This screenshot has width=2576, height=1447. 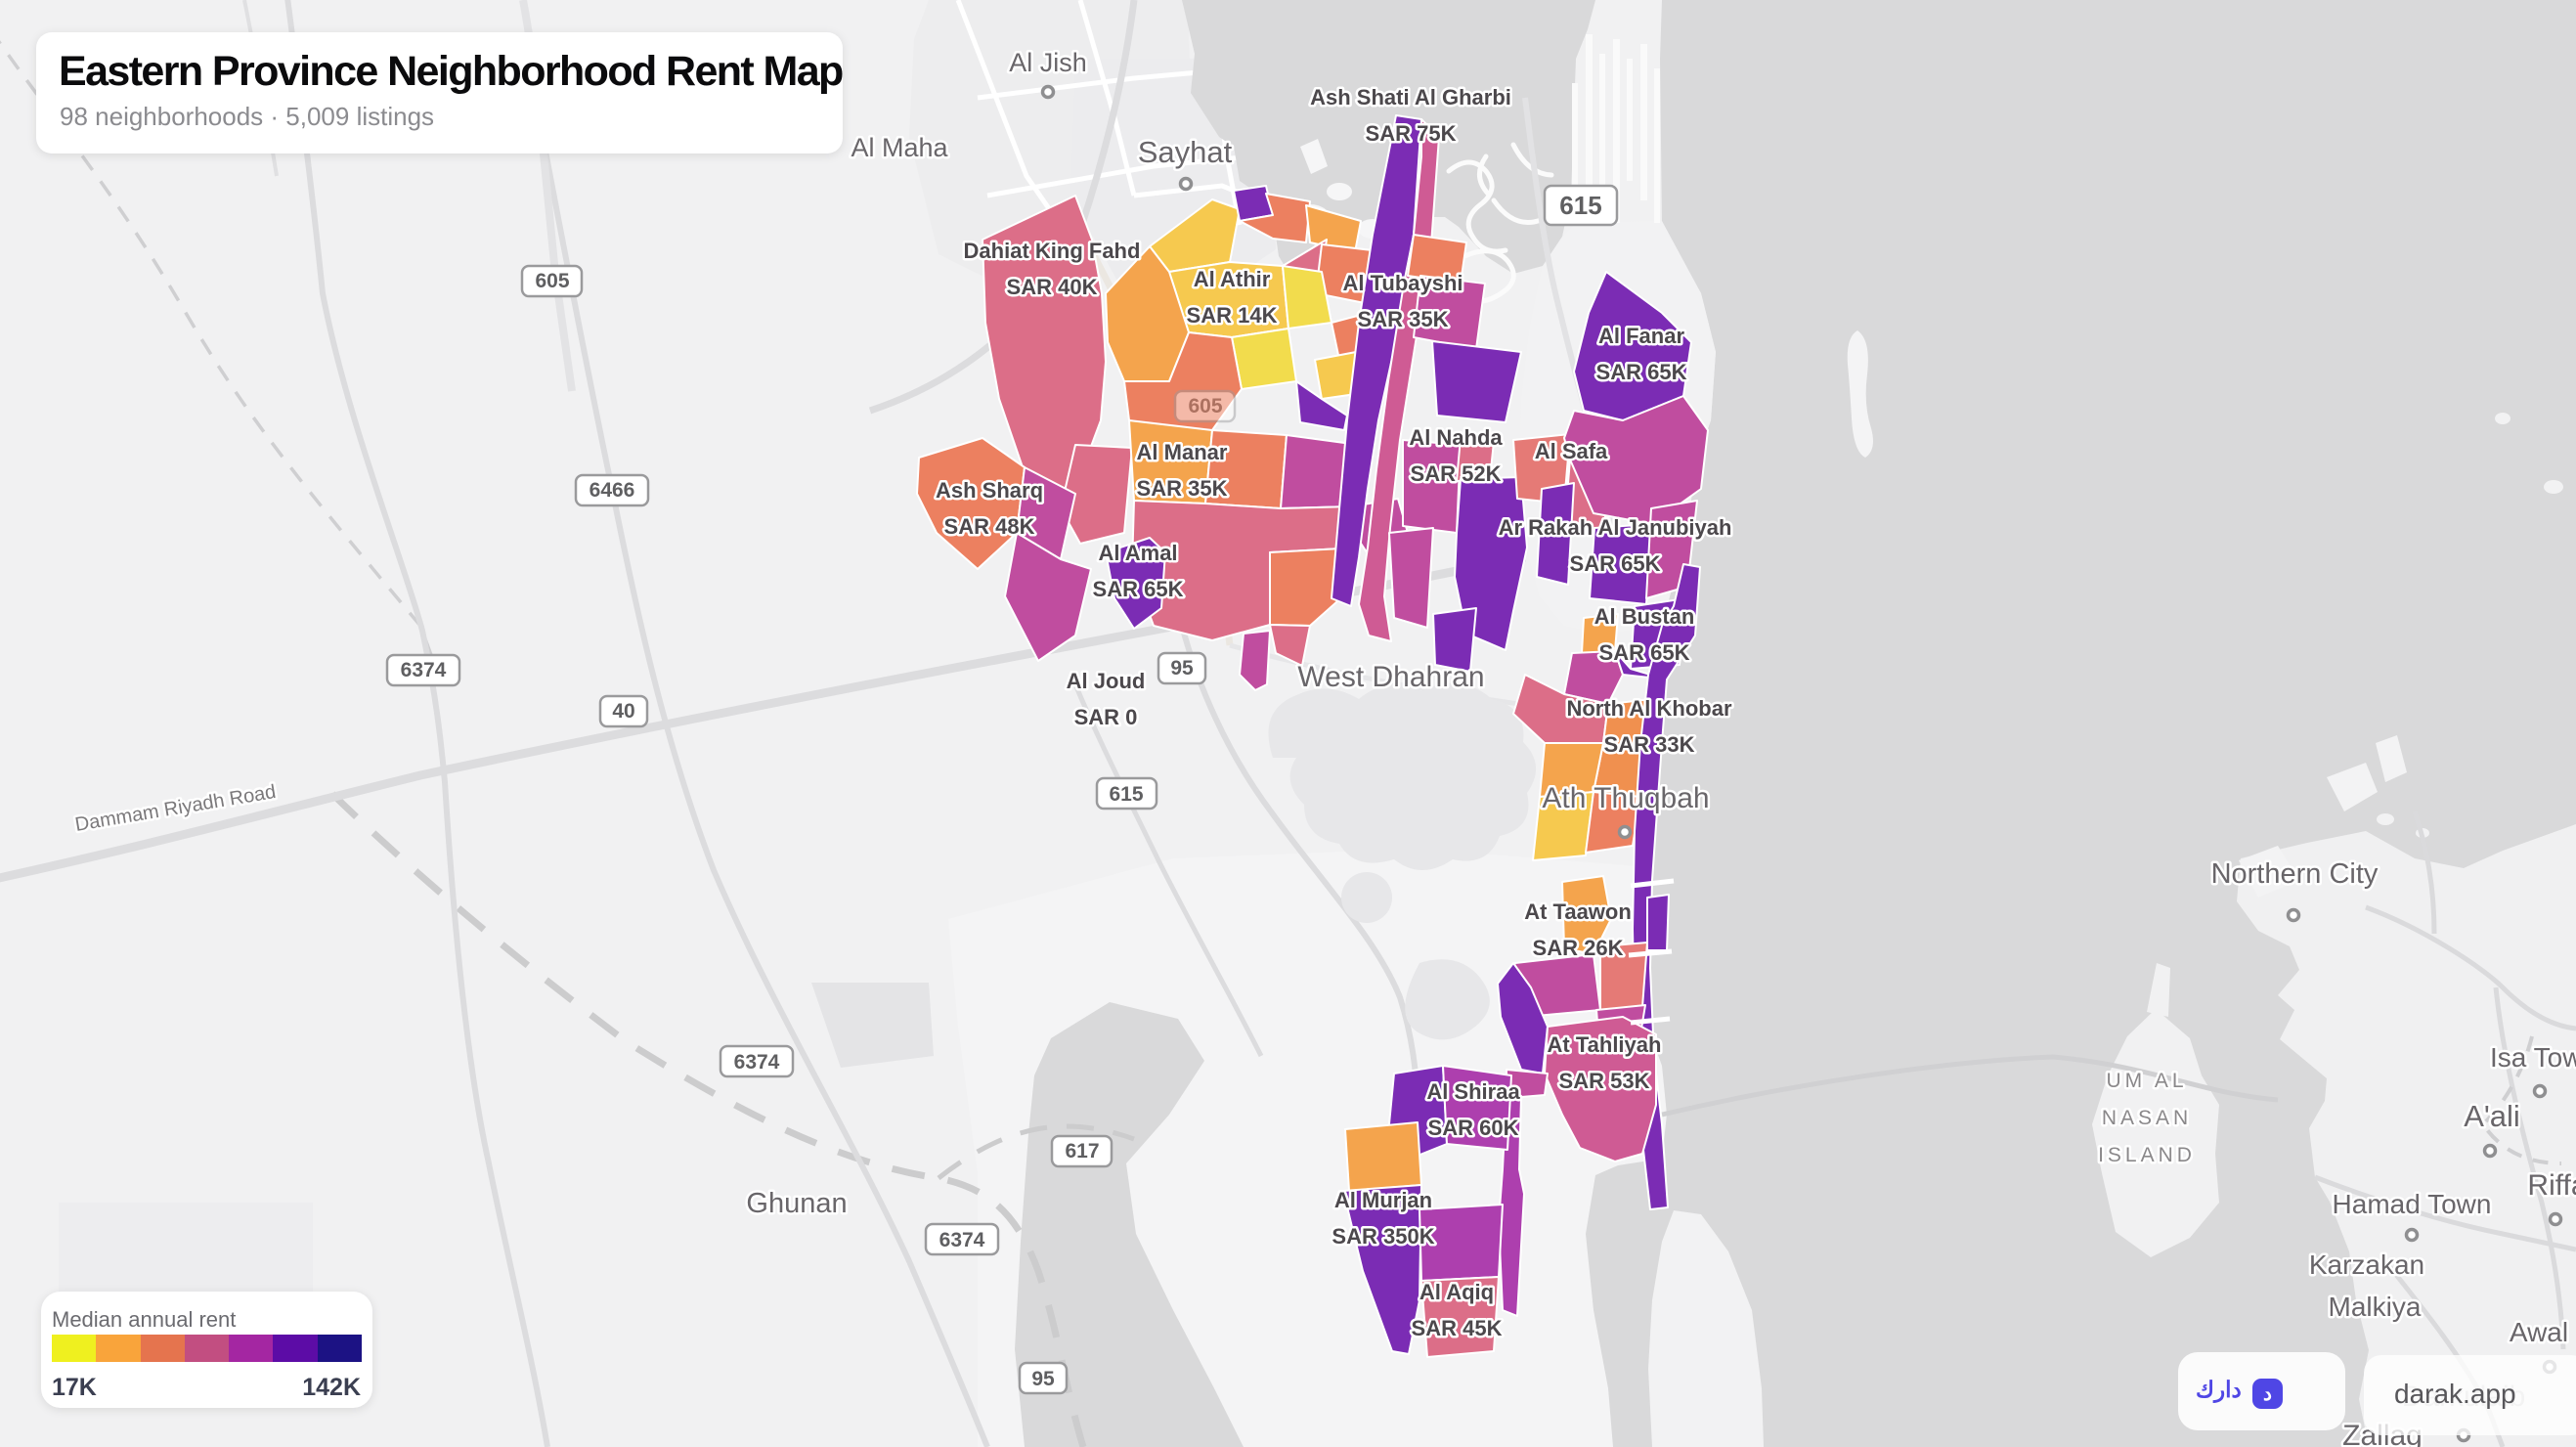 What do you see at coordinates (1456, 1292) in the screenshot?
I see `svg-text: Al Aqiq` at bounding box center [1456, 1292].